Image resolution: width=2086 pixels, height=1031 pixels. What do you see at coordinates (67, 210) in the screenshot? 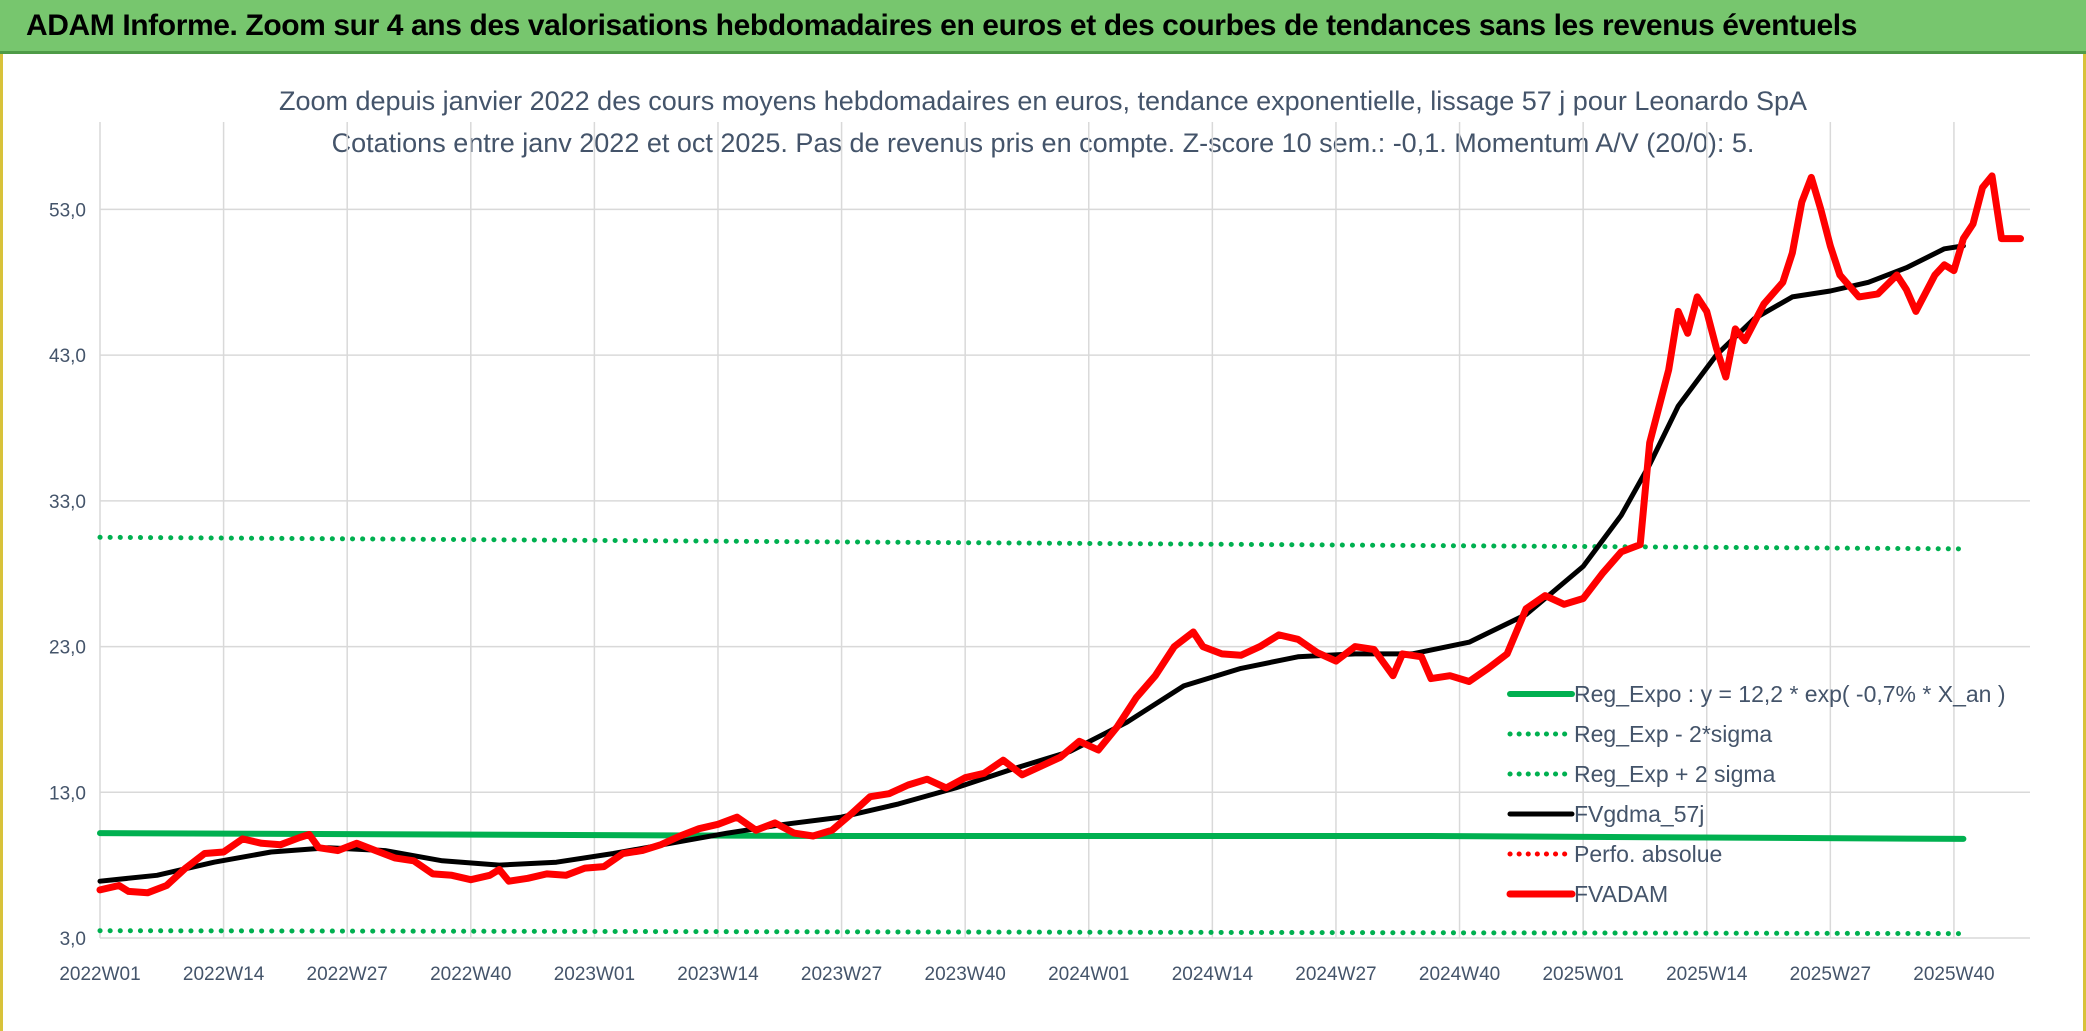
I see `y-tick-label: 53,0` at bounding box center [67, 210].